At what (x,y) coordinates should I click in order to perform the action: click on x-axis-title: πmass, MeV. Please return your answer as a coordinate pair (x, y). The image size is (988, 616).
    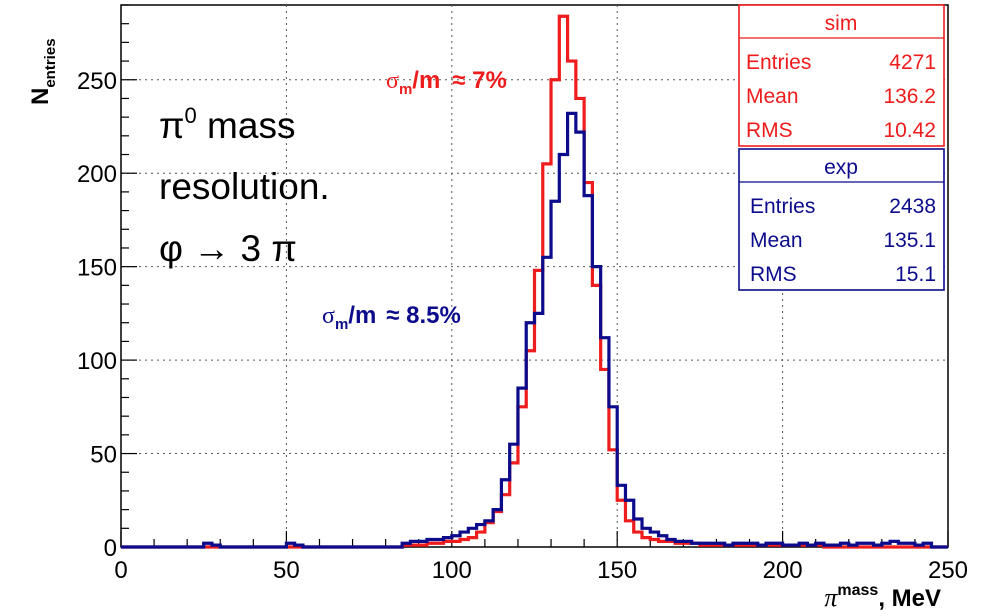
    Looking at the image, I should click on (882, 597).